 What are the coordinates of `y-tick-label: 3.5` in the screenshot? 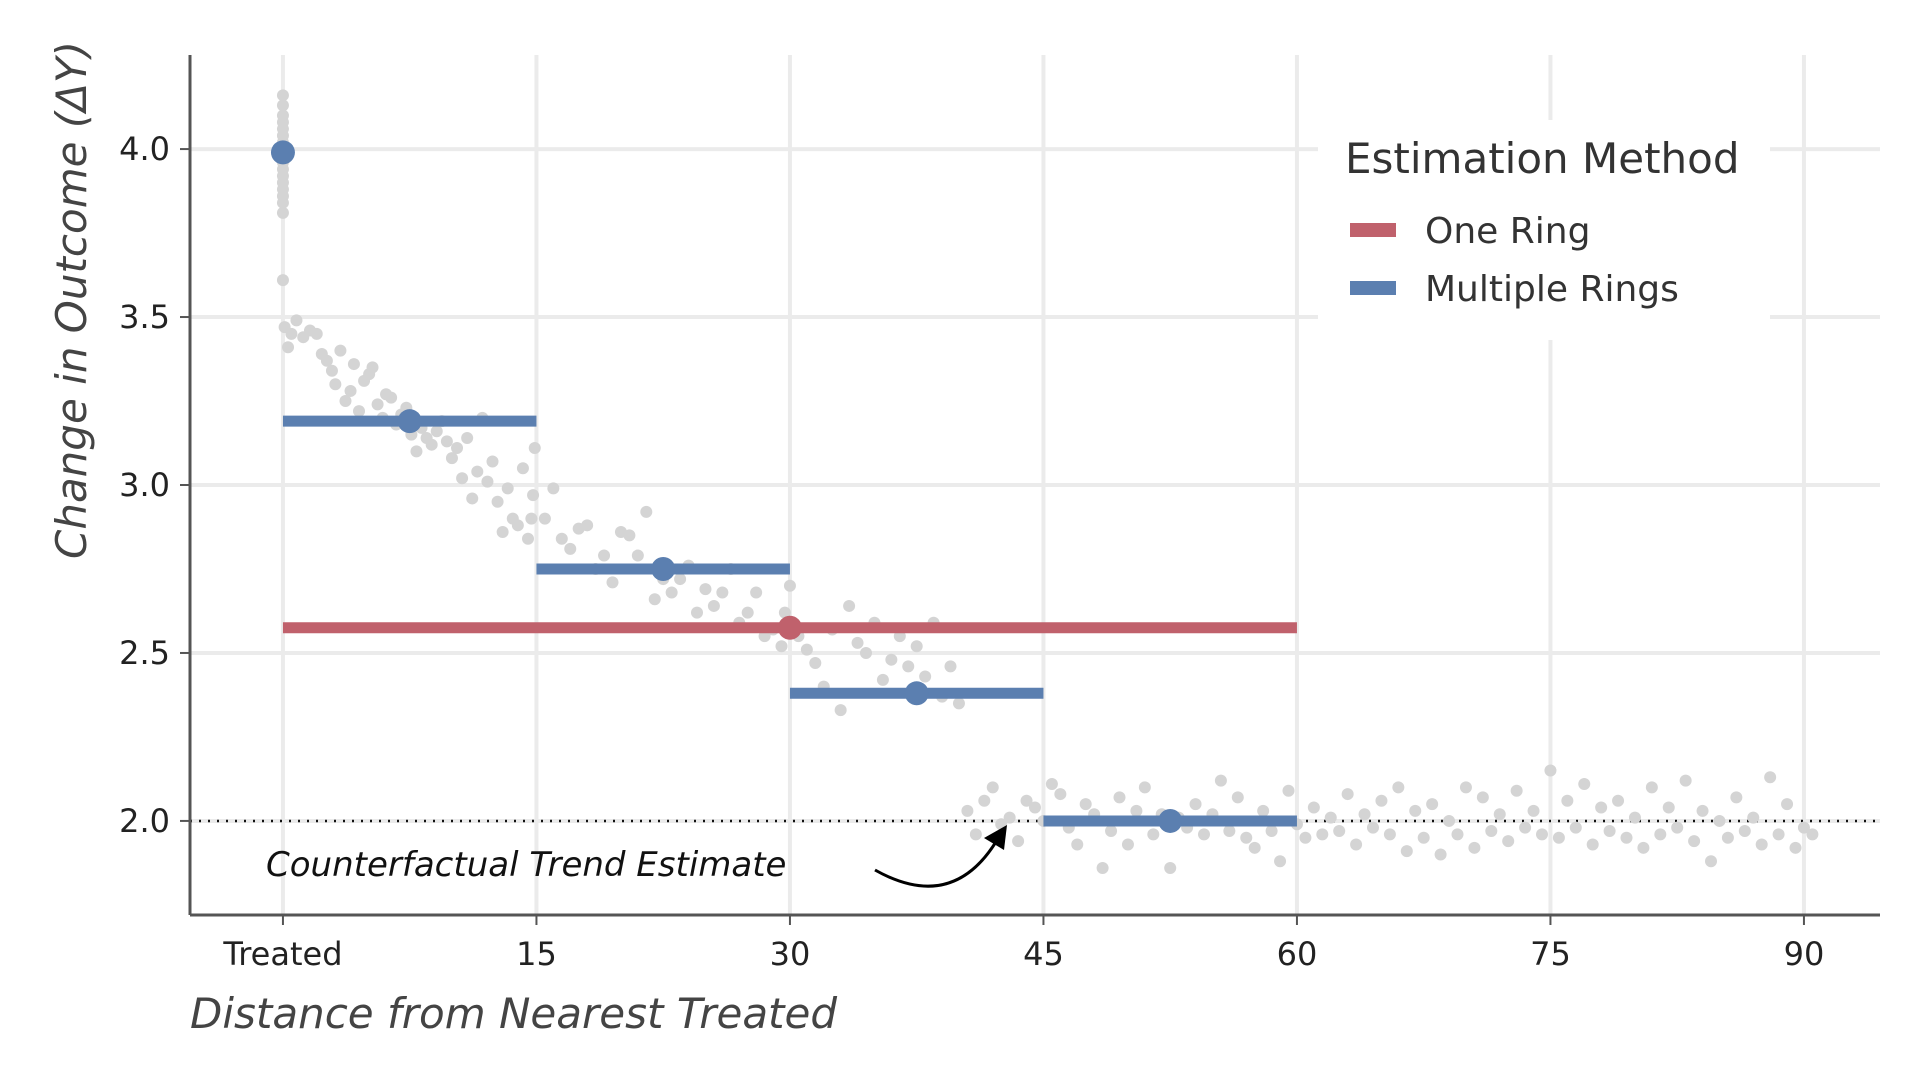 It's located at (144, 317).